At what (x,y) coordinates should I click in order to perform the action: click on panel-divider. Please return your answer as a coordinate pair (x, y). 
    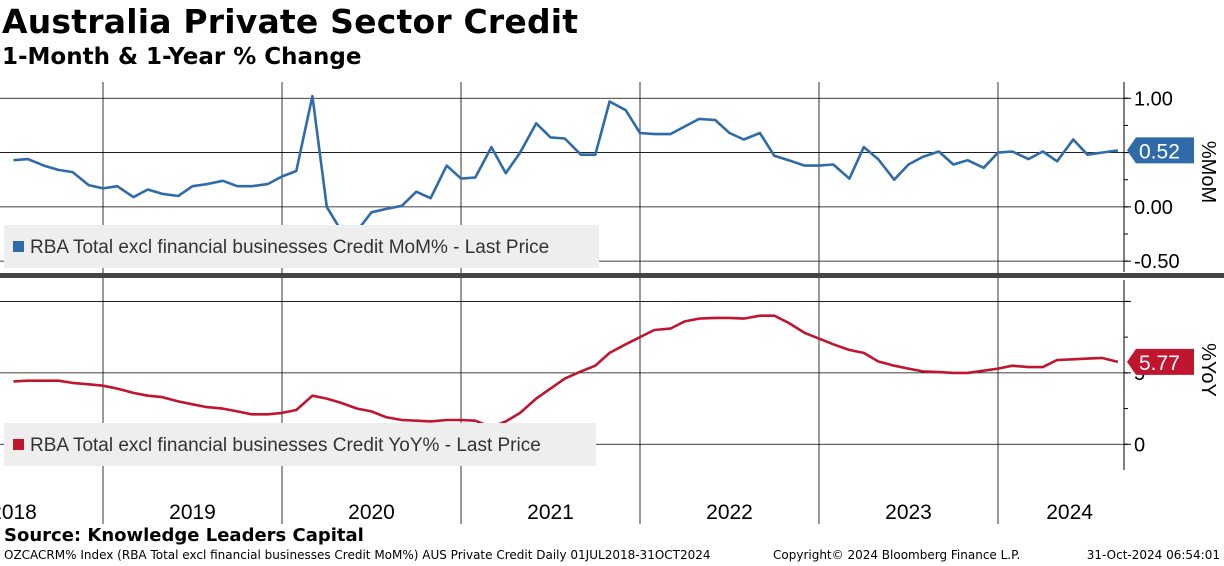
    Looking at the image, I should click on (612, 275).